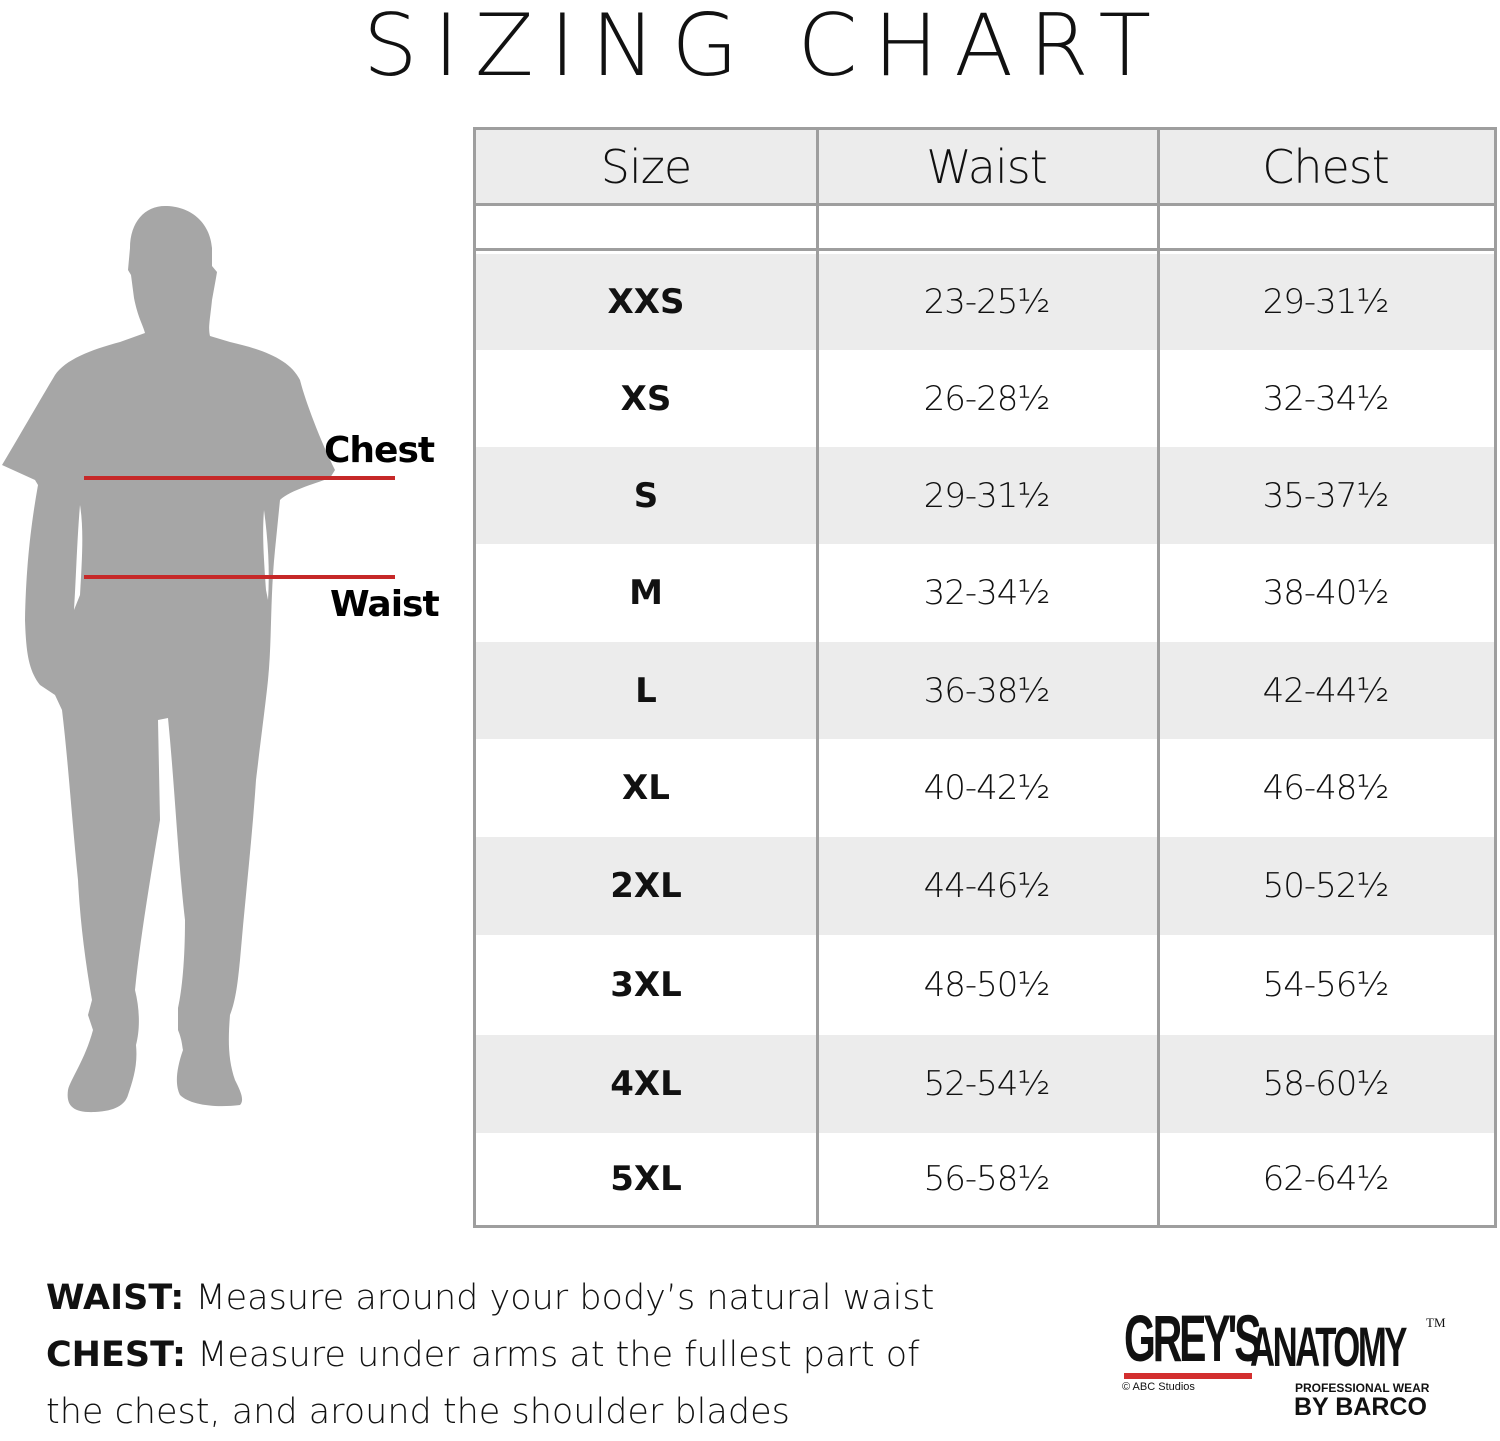 The image size is (1500, 1441). Describe the element at coordinates (1436, 1322) in the screenshot. I see `logo-trademark: TM` at that location.